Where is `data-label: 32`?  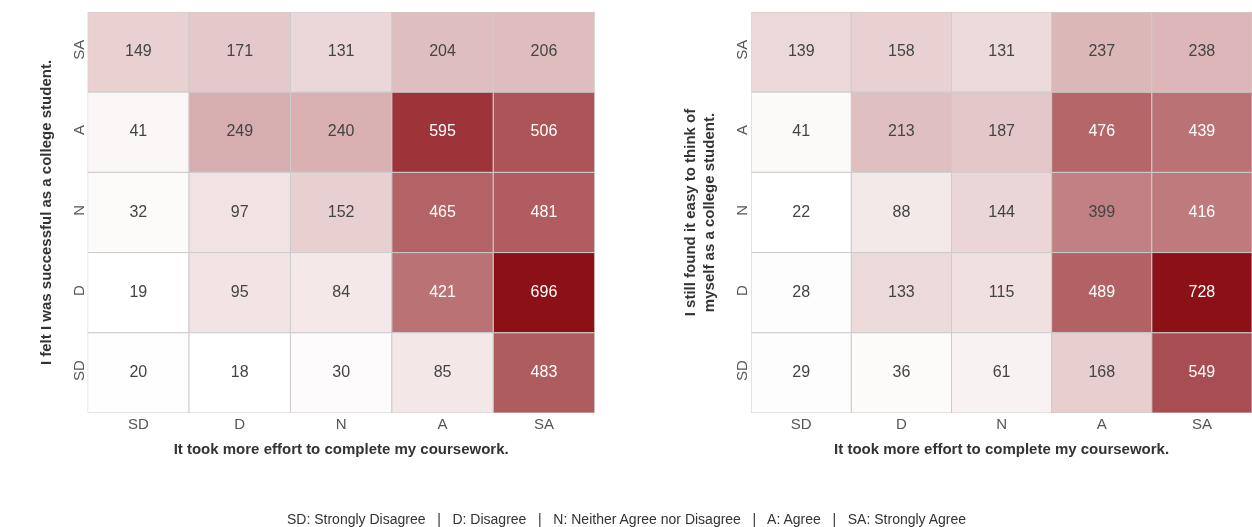
data-label: 32 is located at coordinates (138, 211).